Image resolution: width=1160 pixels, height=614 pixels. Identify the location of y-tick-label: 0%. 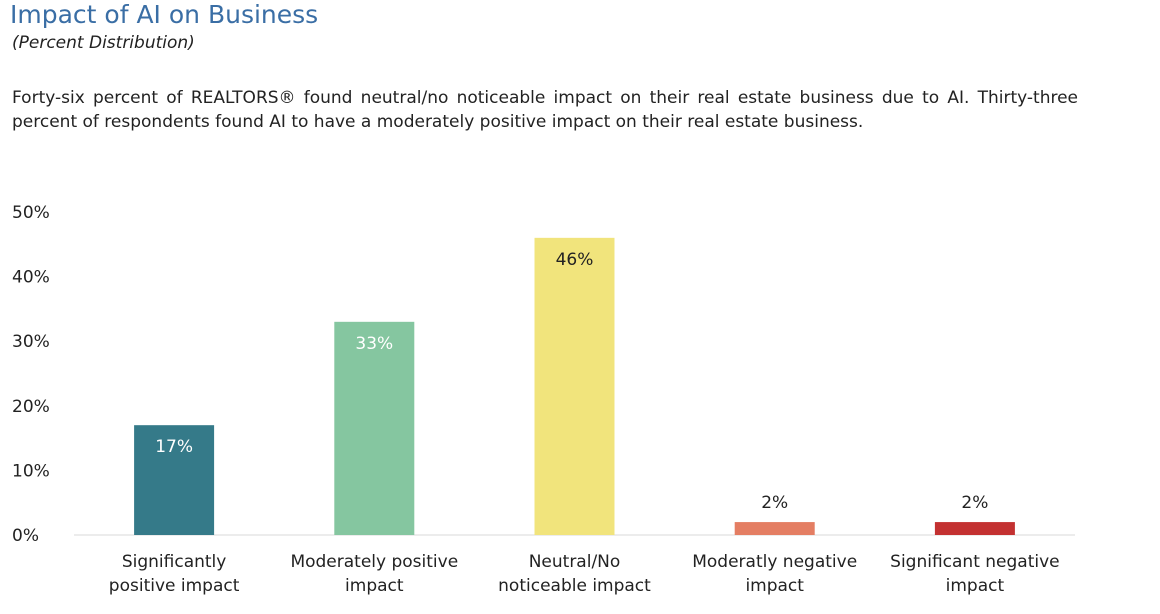
(25, 536).